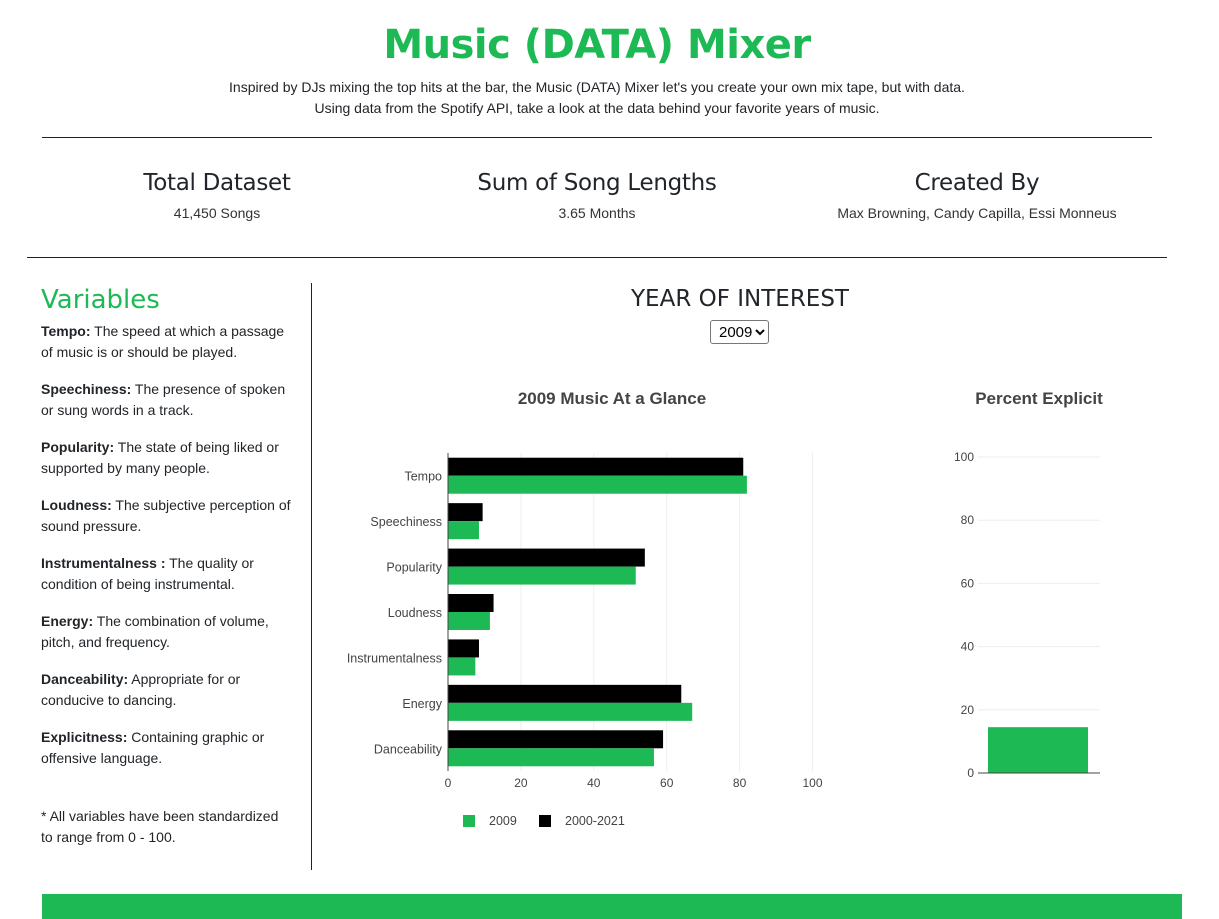  Describe the element at coordinates (84, 737) in the screenshot. I see `variable-term: Explicitness:` at that location.